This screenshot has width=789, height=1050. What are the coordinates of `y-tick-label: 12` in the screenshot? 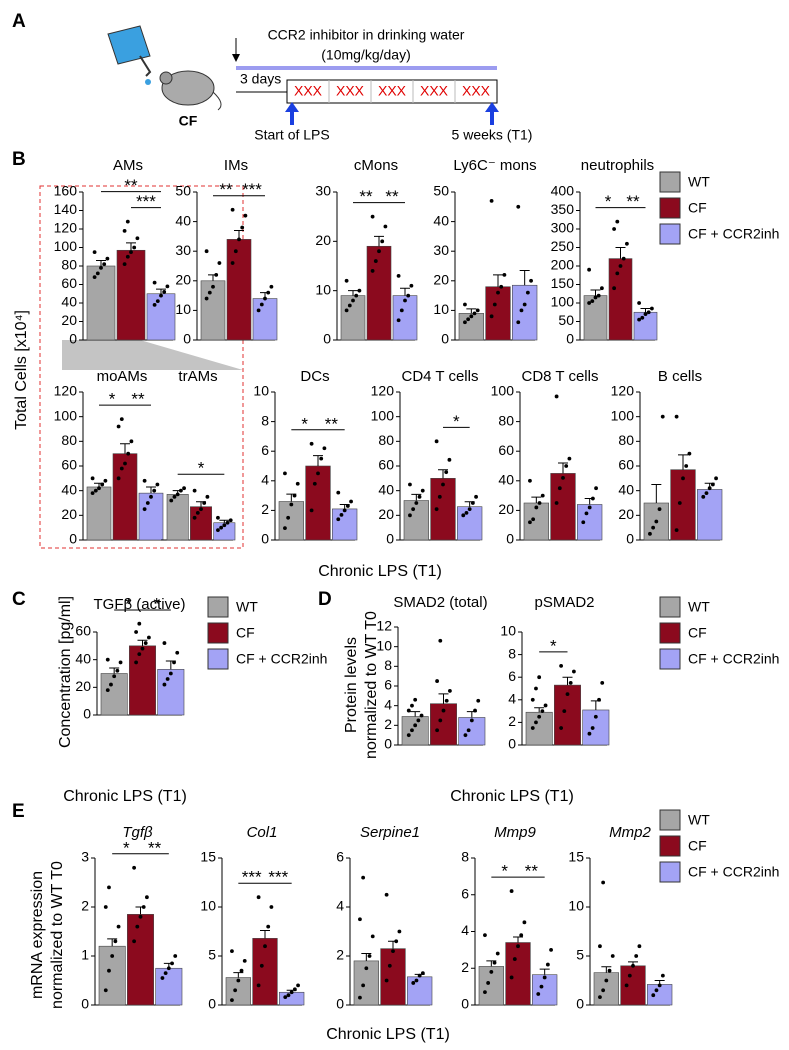 It's located at (384, 626).